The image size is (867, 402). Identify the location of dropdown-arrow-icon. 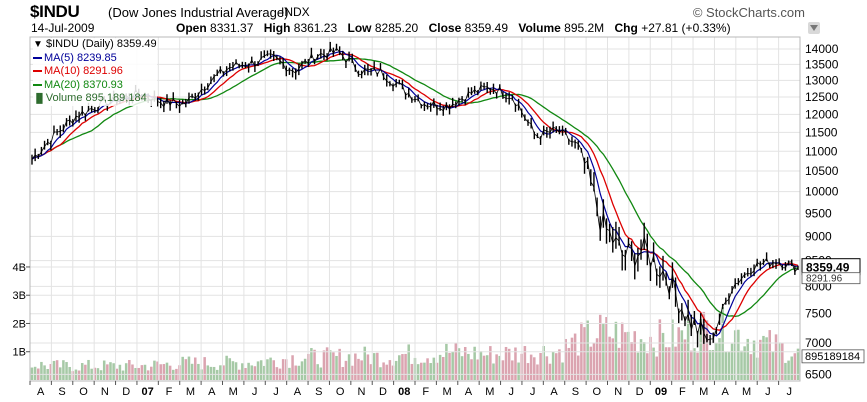
(814, 28).